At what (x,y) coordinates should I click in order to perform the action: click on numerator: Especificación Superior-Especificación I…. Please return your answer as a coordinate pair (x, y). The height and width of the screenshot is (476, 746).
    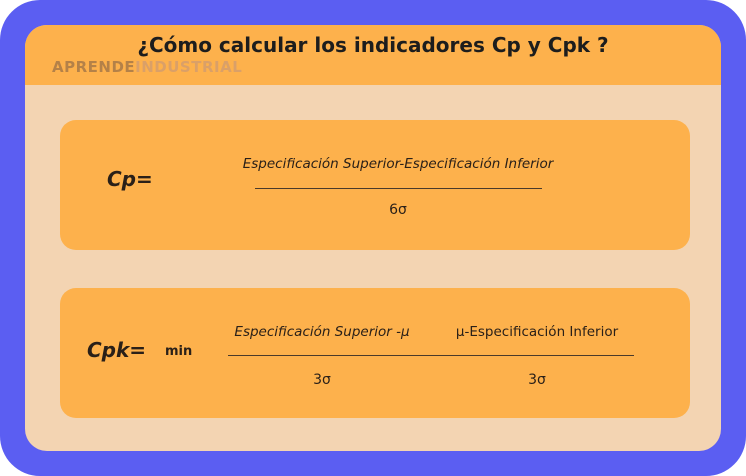
    Looking at the image, I should click on (398, 164).